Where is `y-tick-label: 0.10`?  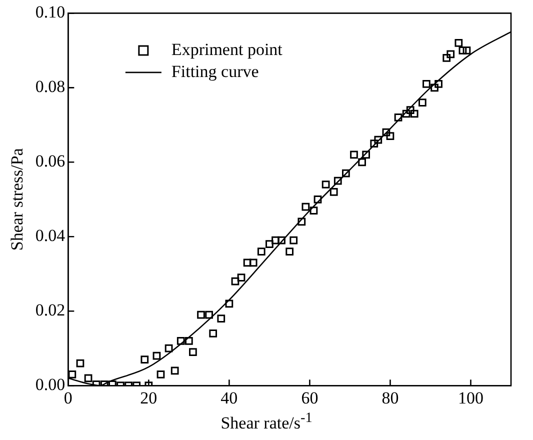 y-tick-label: 0.10 is located at coordinates (50, 12).